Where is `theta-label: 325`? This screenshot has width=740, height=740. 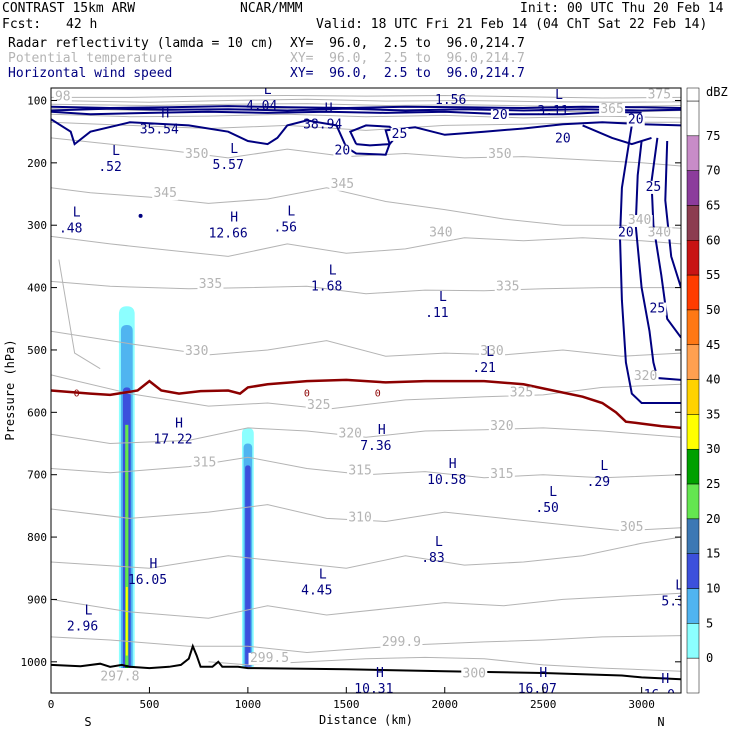 theta-label: 325 is located at coordinates (521, 393).